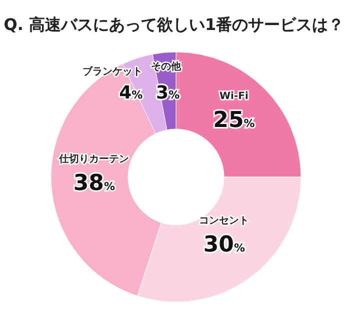 The height and width of the screenshot is (320, 348). Describe the element at coordinates (234, 121) in the screenshot. I see `data-label: 25%` at that location.